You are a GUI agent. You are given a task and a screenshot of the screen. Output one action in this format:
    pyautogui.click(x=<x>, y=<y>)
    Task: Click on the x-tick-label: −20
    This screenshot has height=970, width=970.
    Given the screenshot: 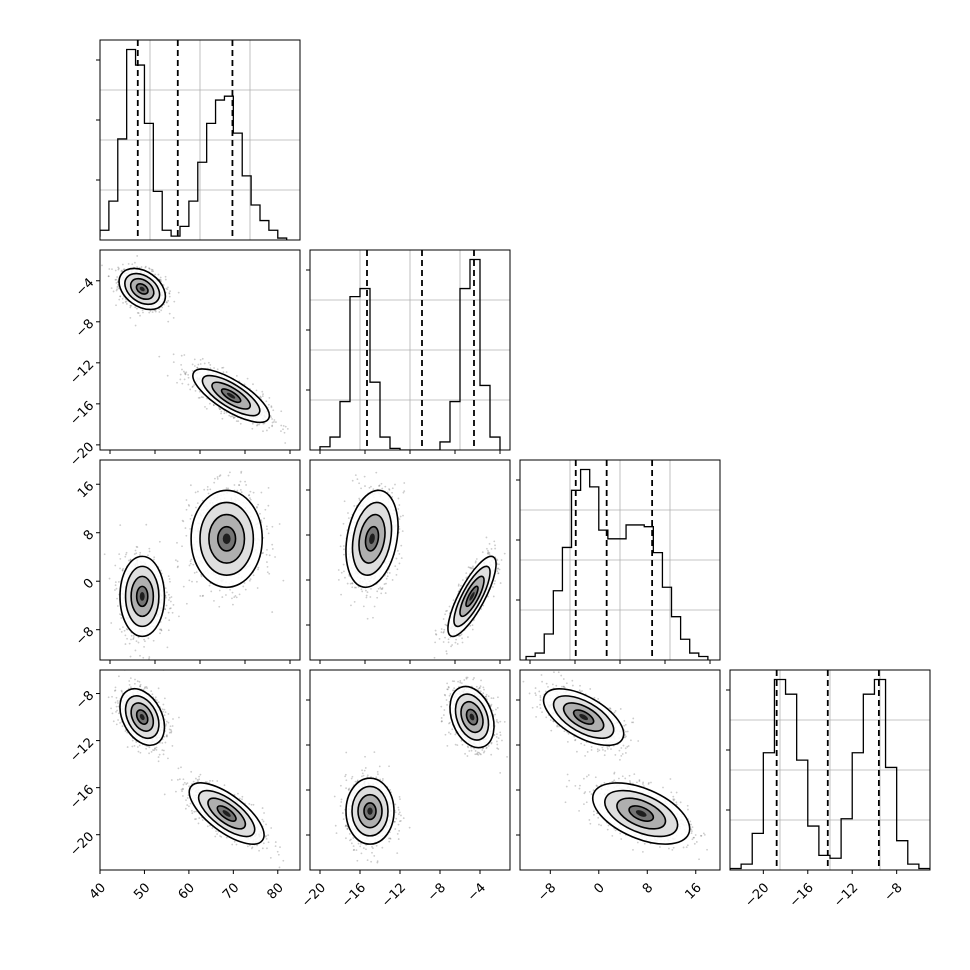 What is the action you would take?
    pyautogui.click(x=757, y=895)
    